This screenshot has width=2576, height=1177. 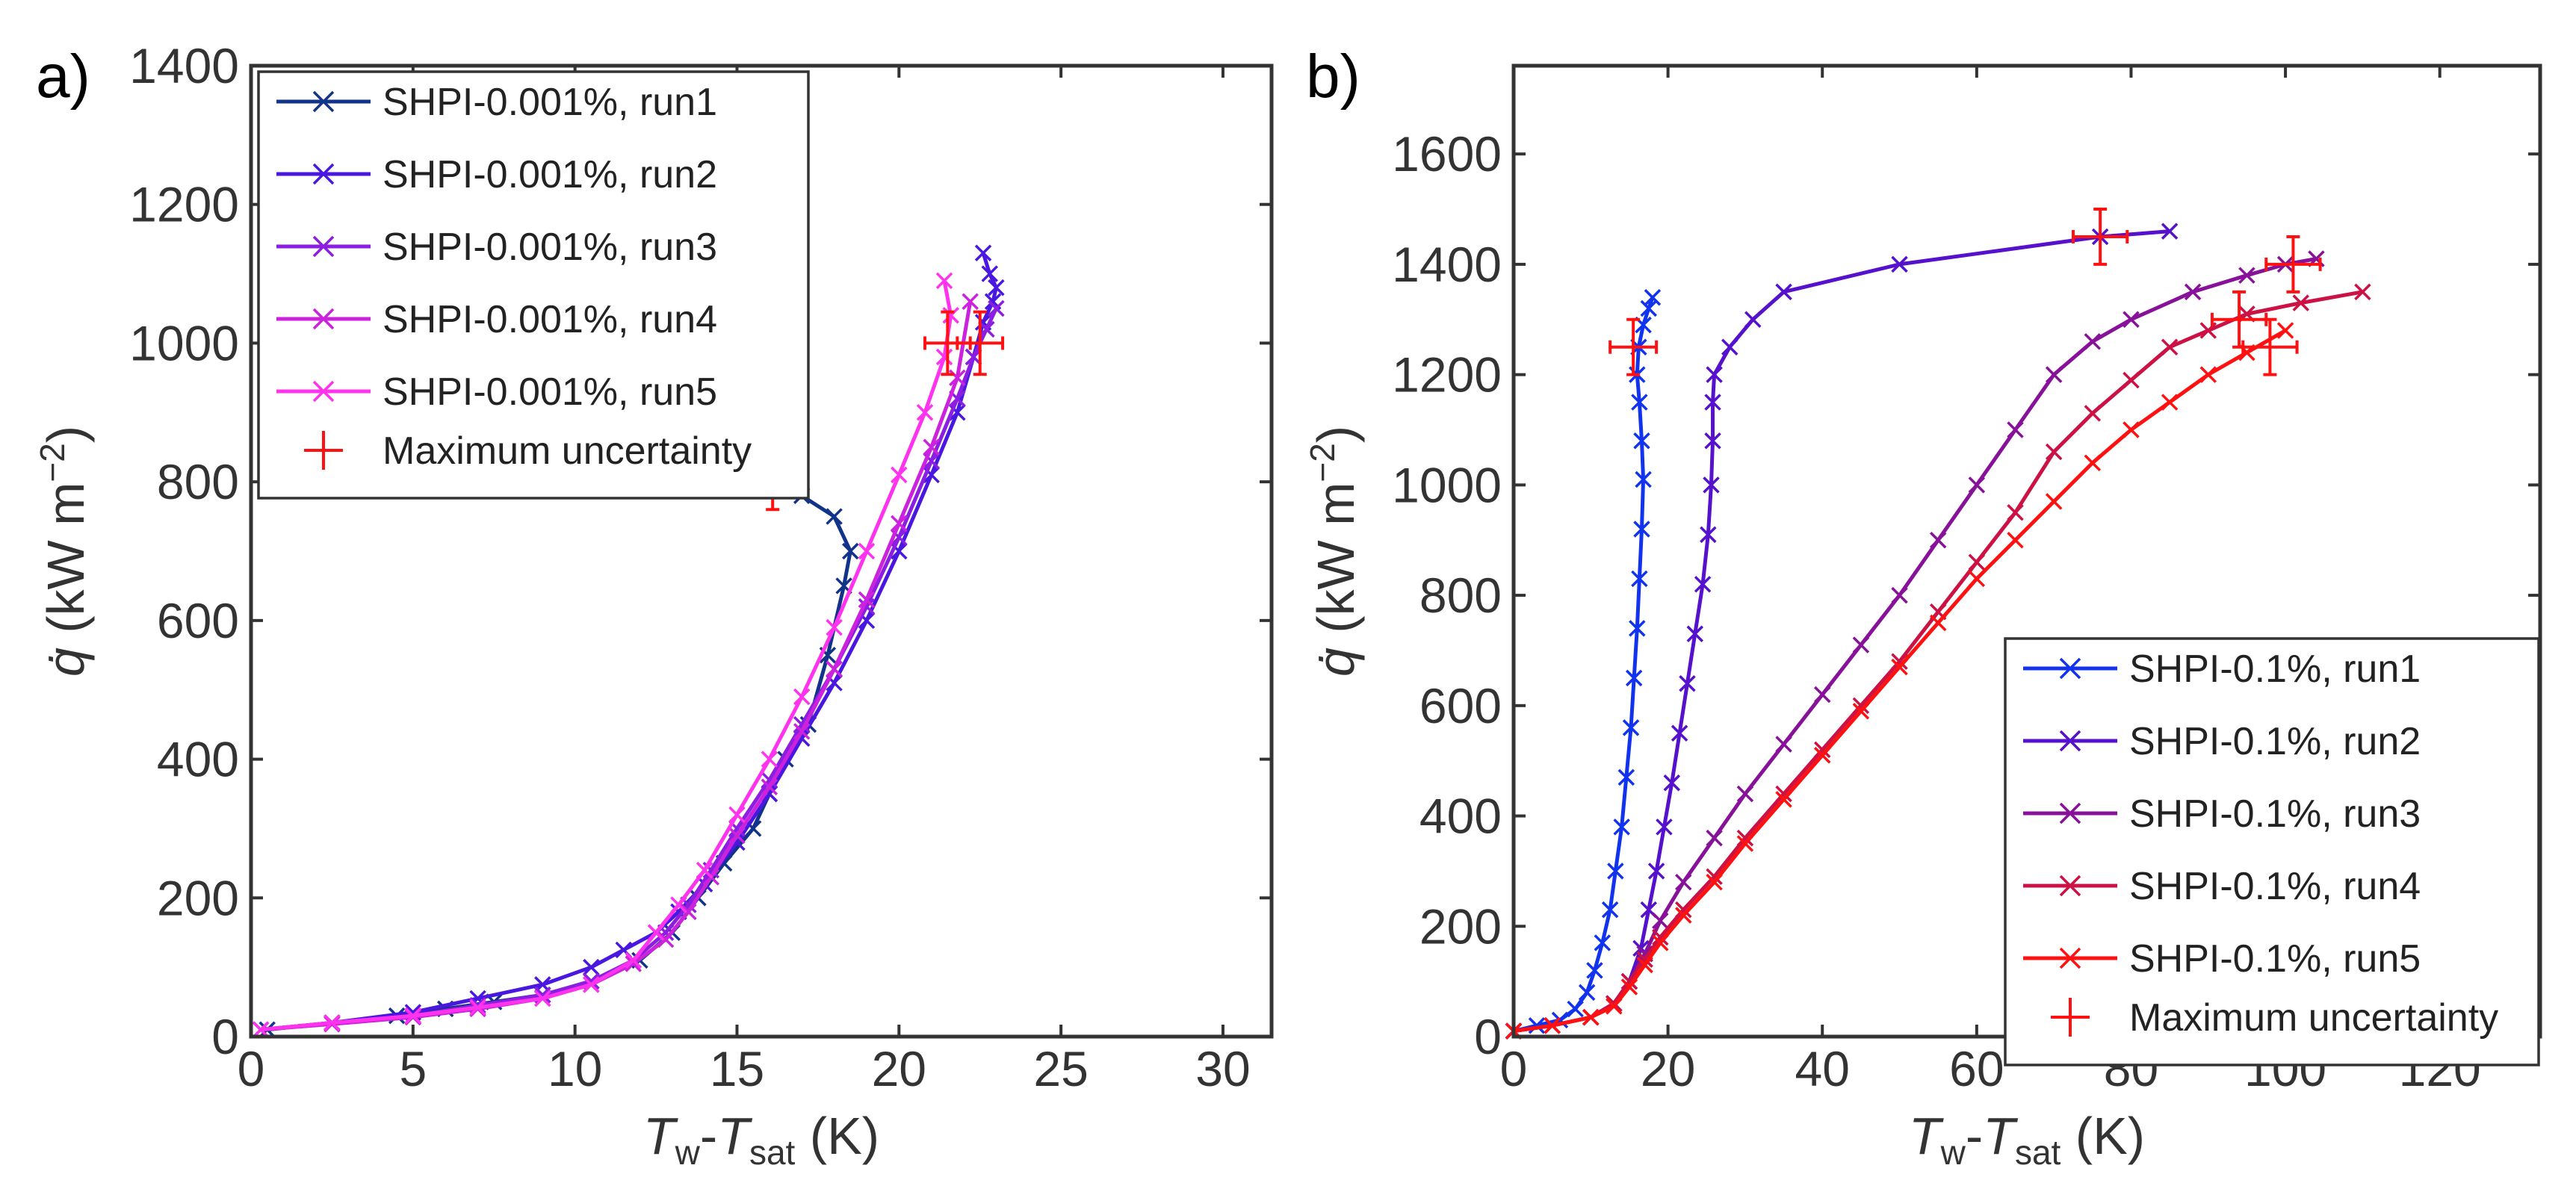 I want to click on panel-a-y-tick-label: 800, so click(x=198, y=481).